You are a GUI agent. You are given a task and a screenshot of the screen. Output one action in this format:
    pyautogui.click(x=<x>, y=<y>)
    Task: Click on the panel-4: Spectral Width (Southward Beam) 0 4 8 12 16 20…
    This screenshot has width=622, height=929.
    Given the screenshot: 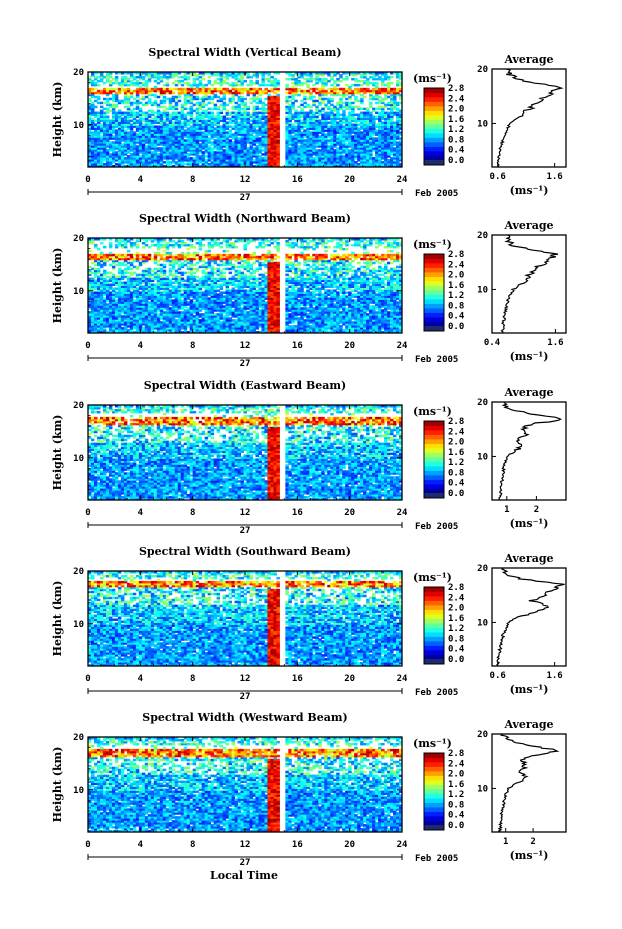 What is the action you would take?
    pyautogui.click(x=309, y=623)
    